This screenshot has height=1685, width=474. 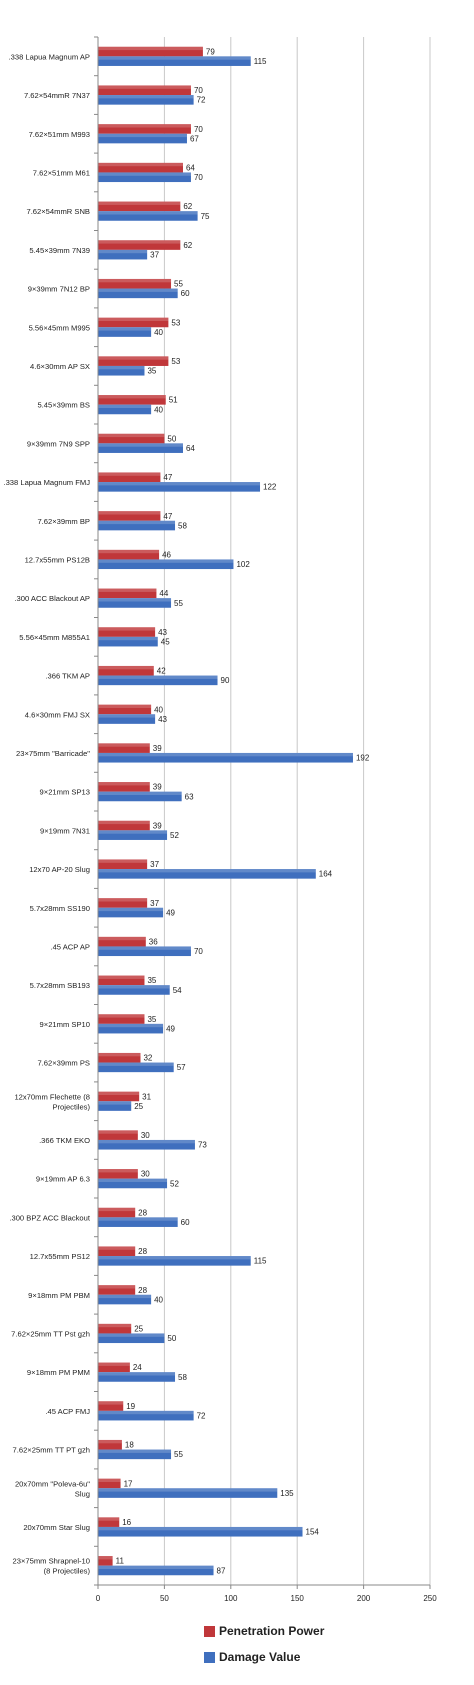 What do you see at coordinates (50, 1217) in the screenshot?
I see `category-label: .300 BPZ ACC Blackout` at bounding box center [50, 1217].